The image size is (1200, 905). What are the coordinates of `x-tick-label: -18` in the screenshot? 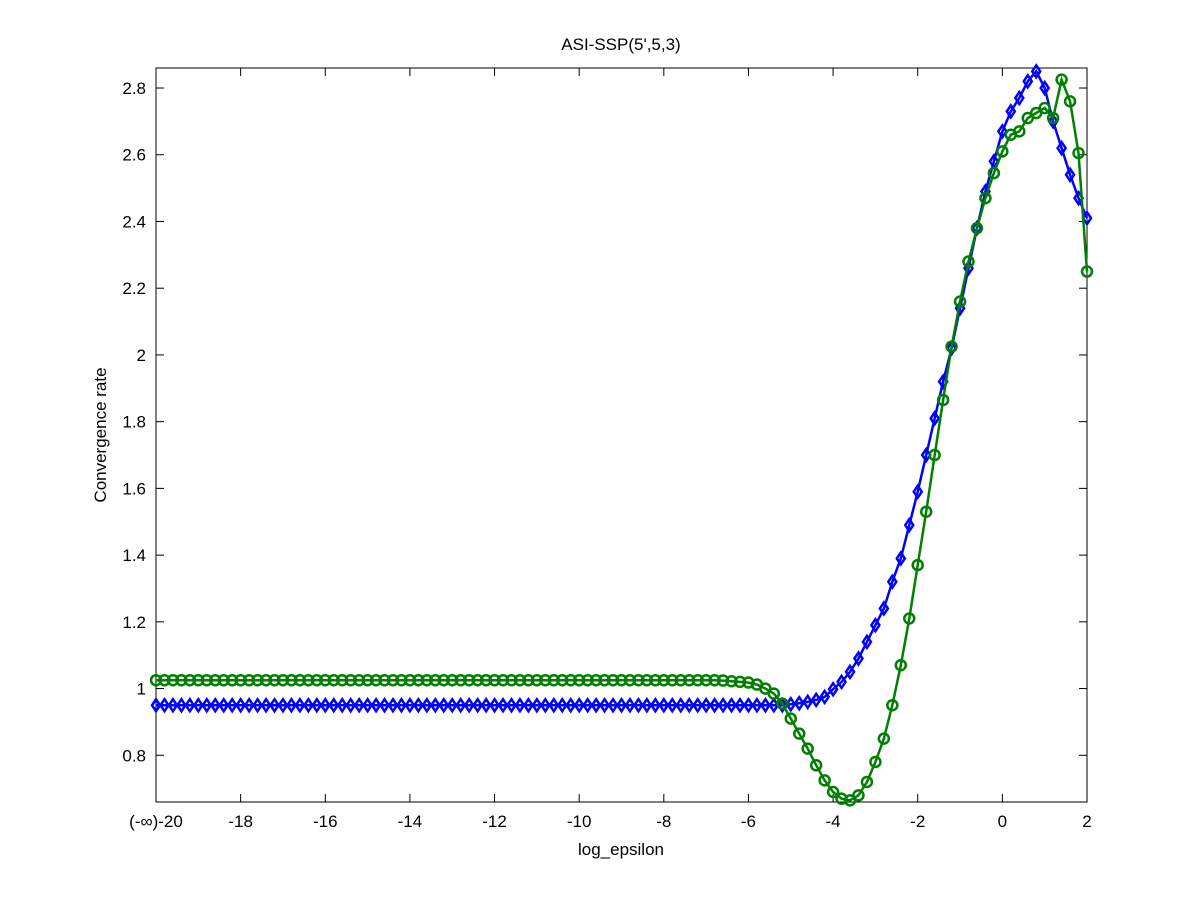 It's located at (240, 821).